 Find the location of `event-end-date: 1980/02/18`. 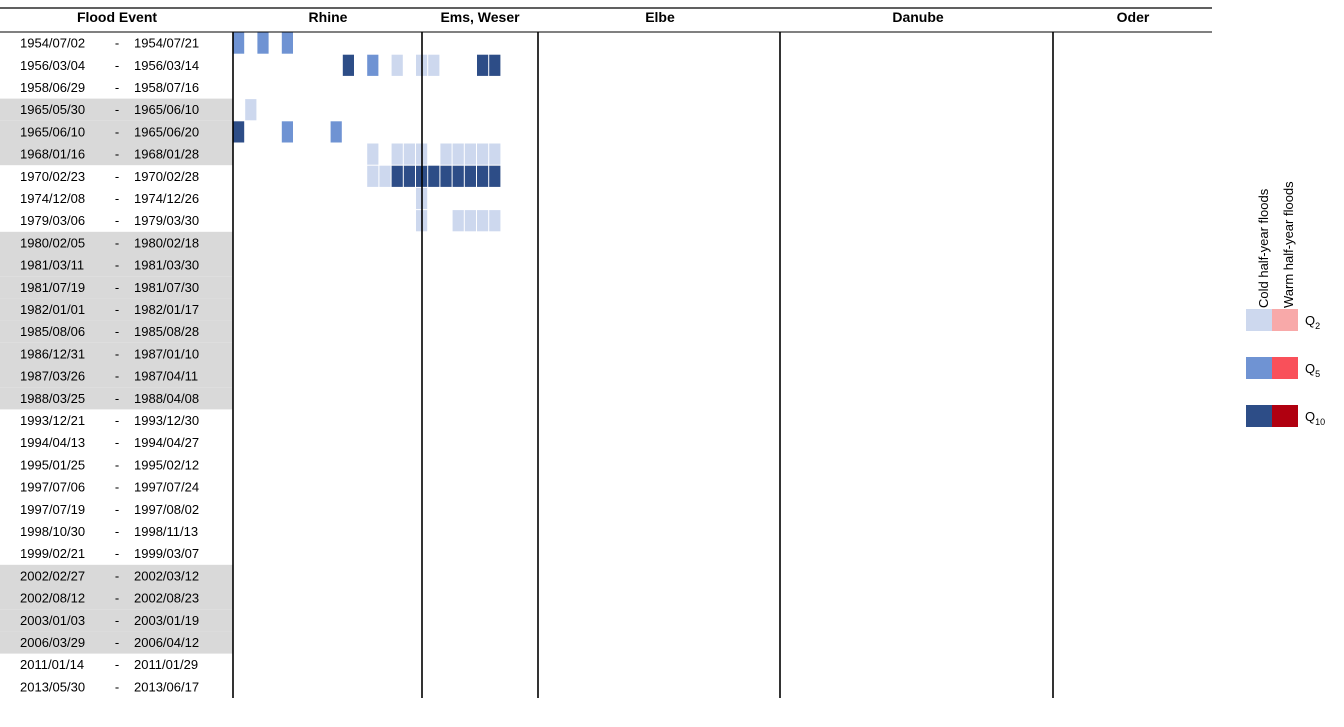

event-end-date: 1980/02/18 is located at coordinates (166, 242).